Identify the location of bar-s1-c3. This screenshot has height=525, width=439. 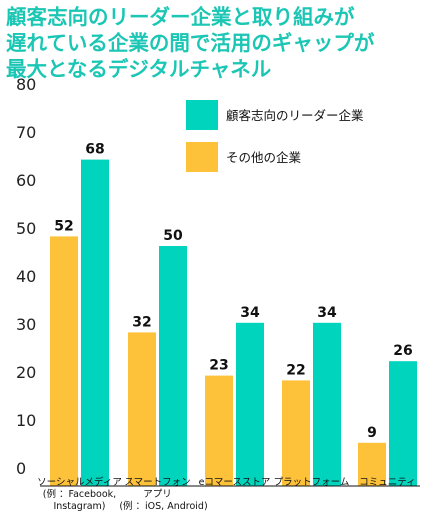
(327, 404).